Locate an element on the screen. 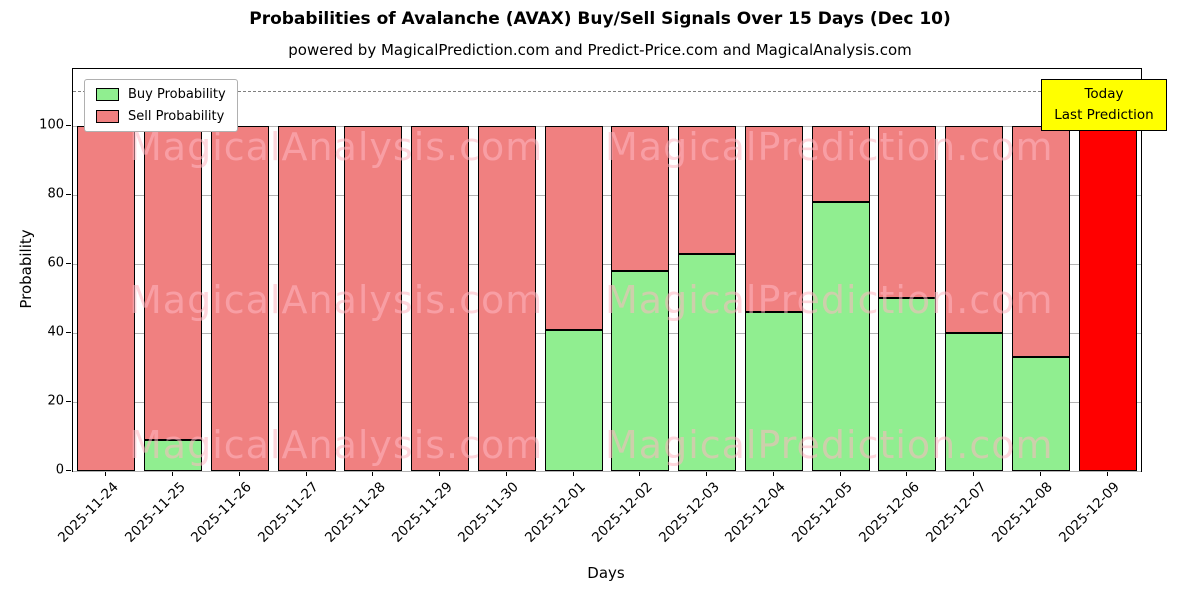 Image resolution: width=1200 pixels, height=600 pixels. x-tick-label: 2025-11-26 is located at coordinates (222, 512).